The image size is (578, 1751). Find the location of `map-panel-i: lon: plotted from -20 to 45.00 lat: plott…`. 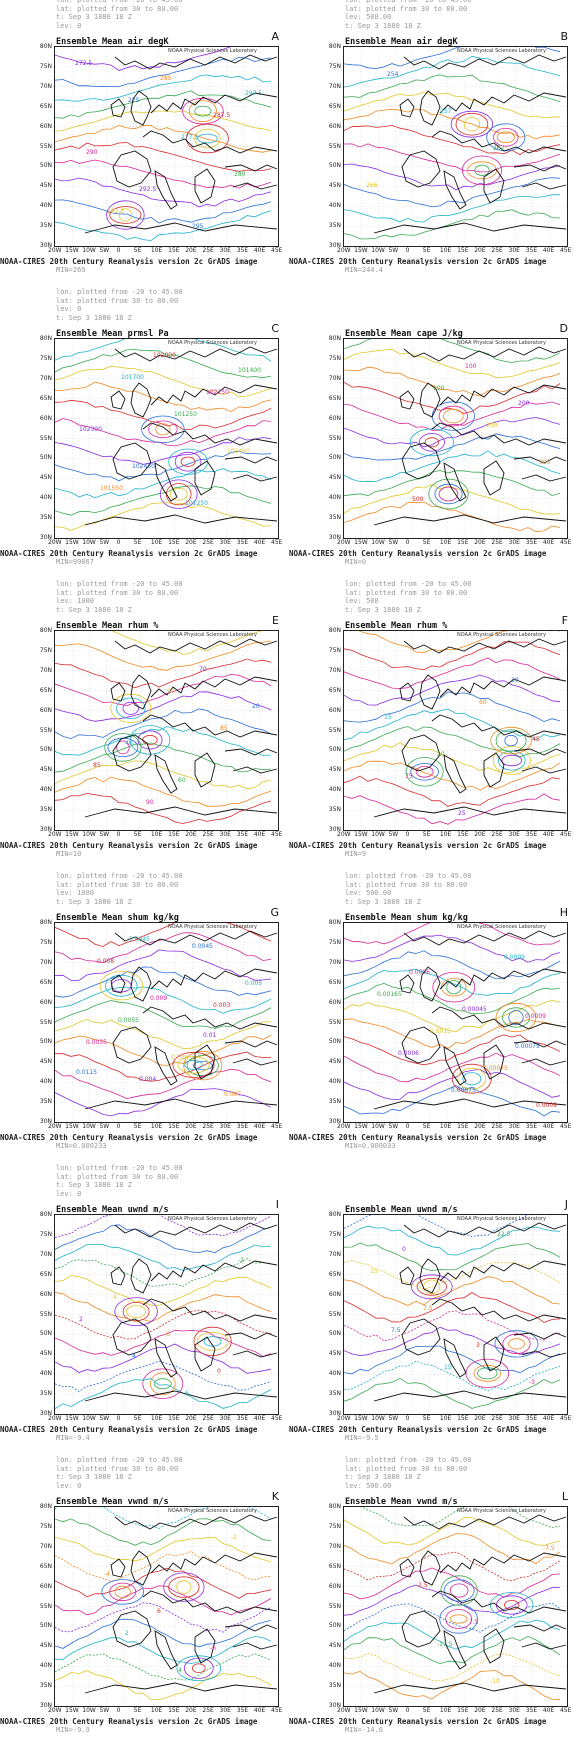

map-panel-i: lon: plotted from -20 to 45.00 lat: plott… is located at coordinates (144, 1310).